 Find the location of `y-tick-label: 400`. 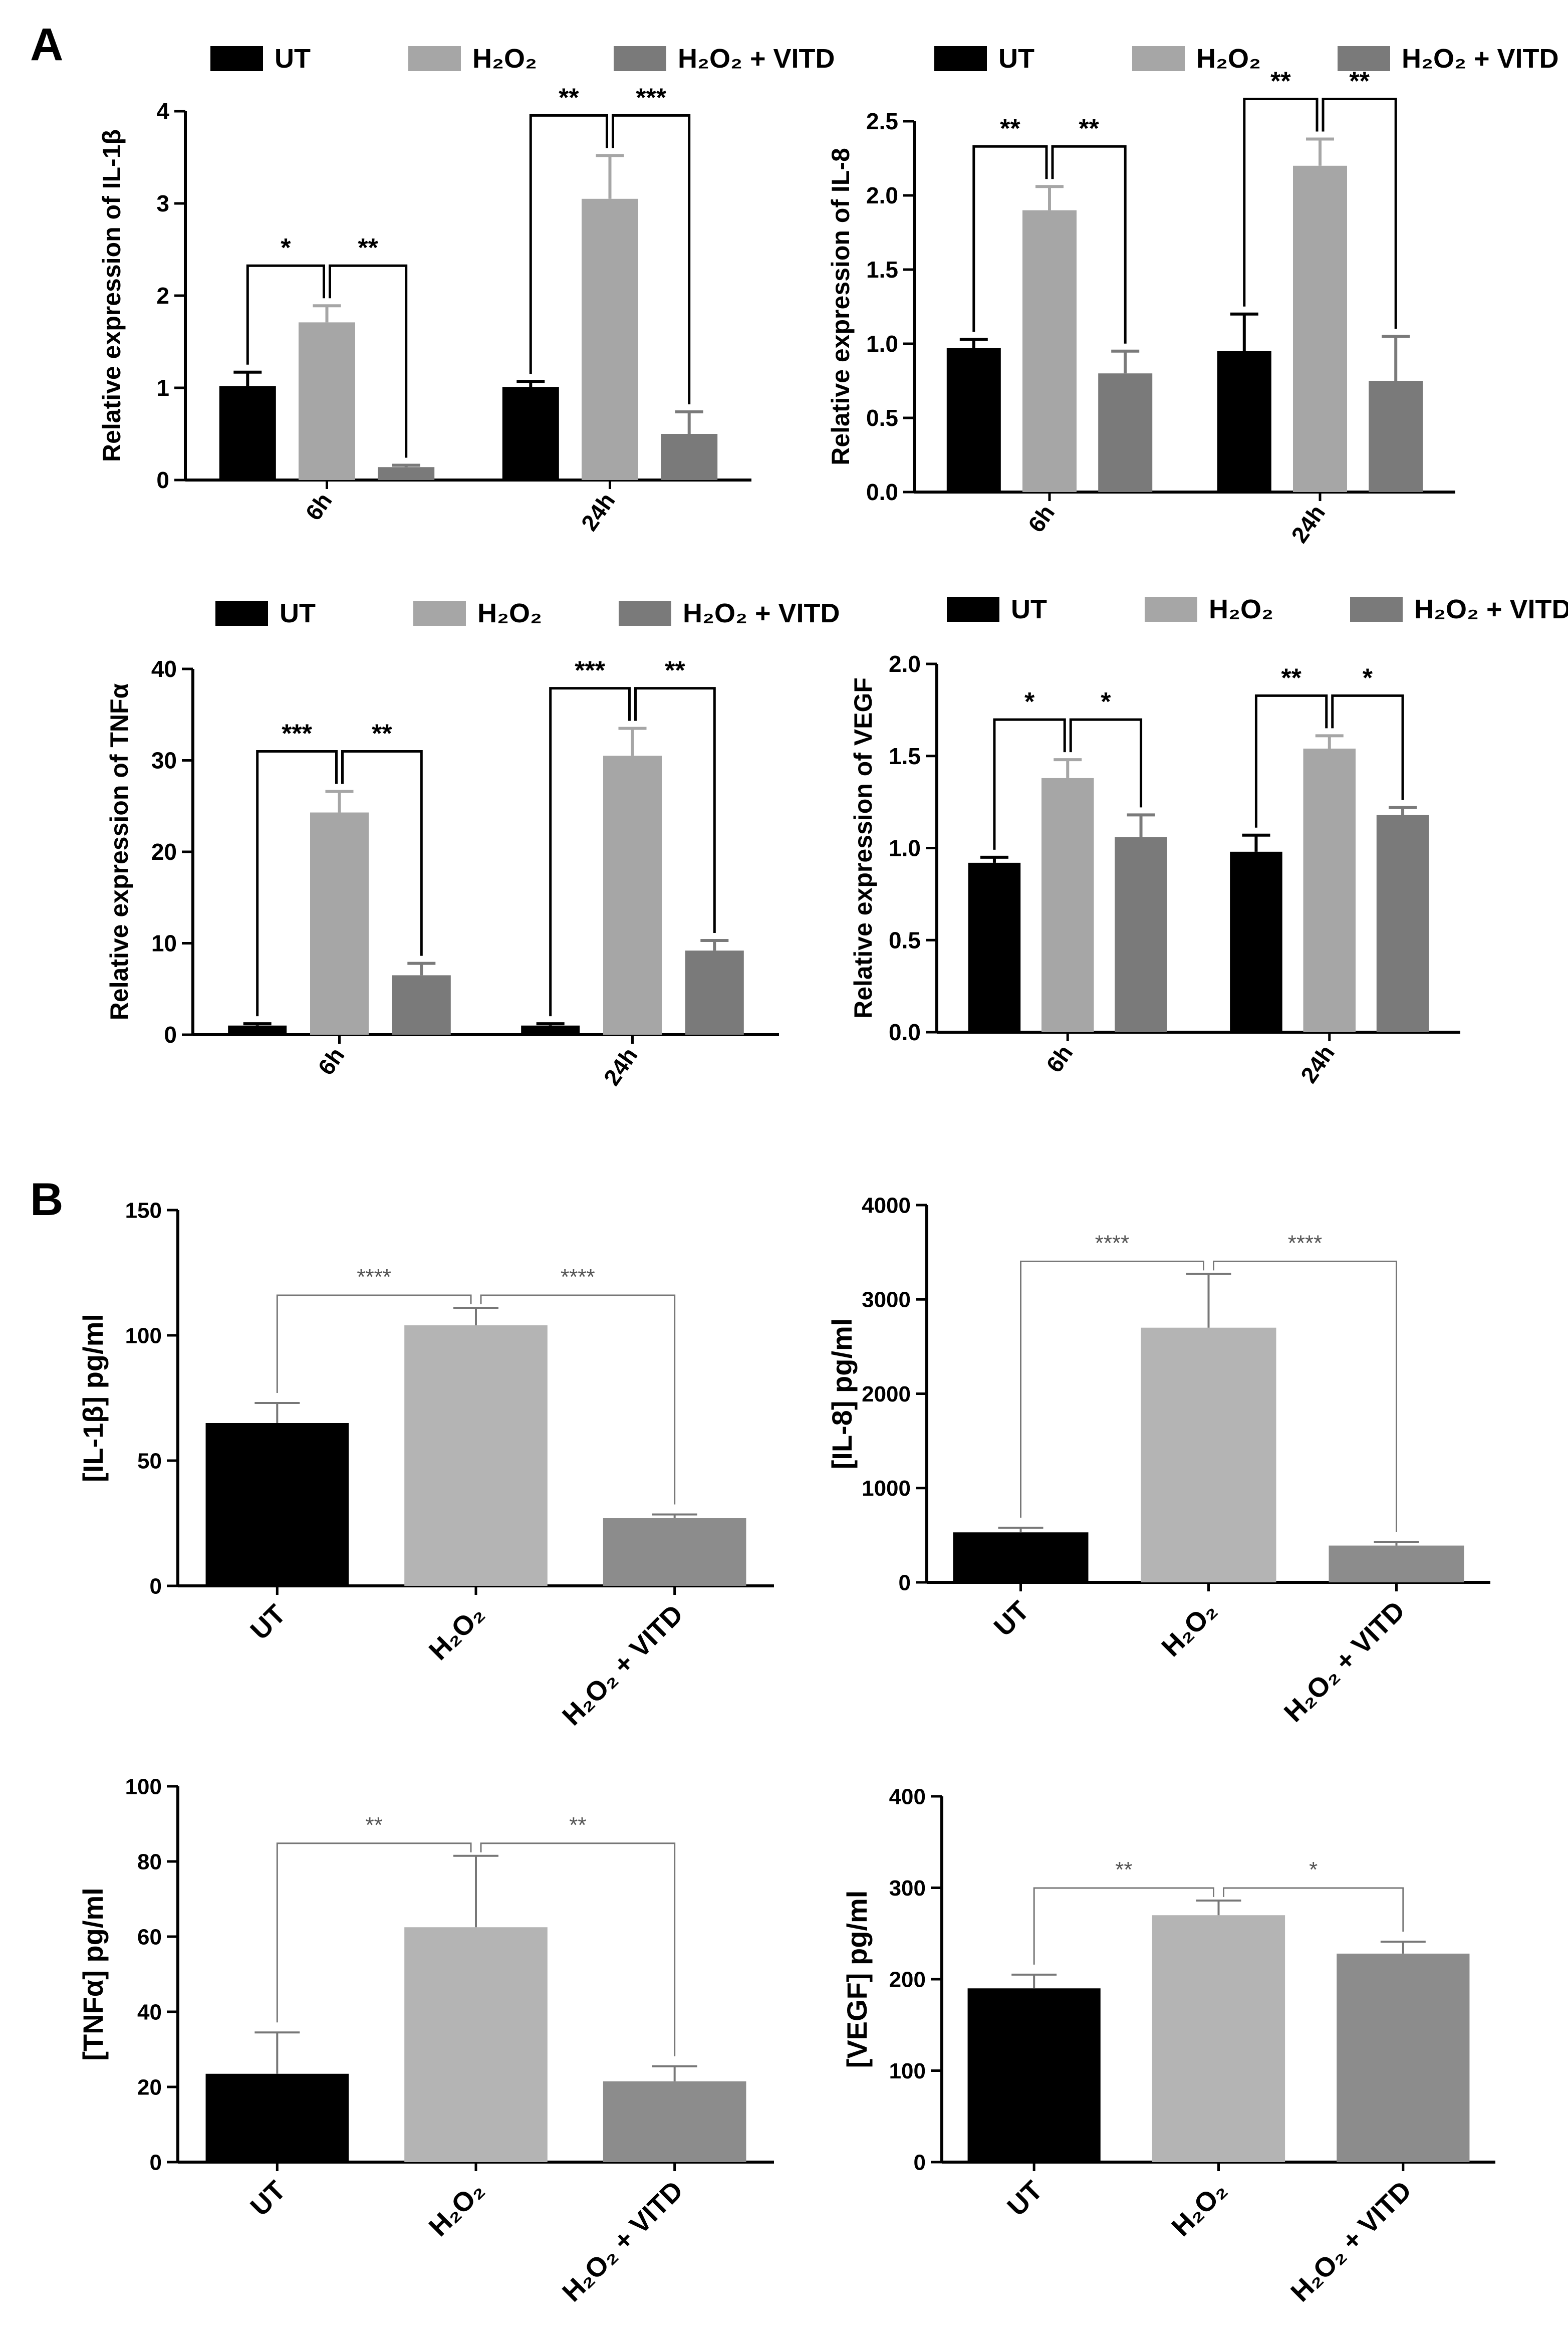

y-tick-label: 400 is located at coordinates (907, 1796).